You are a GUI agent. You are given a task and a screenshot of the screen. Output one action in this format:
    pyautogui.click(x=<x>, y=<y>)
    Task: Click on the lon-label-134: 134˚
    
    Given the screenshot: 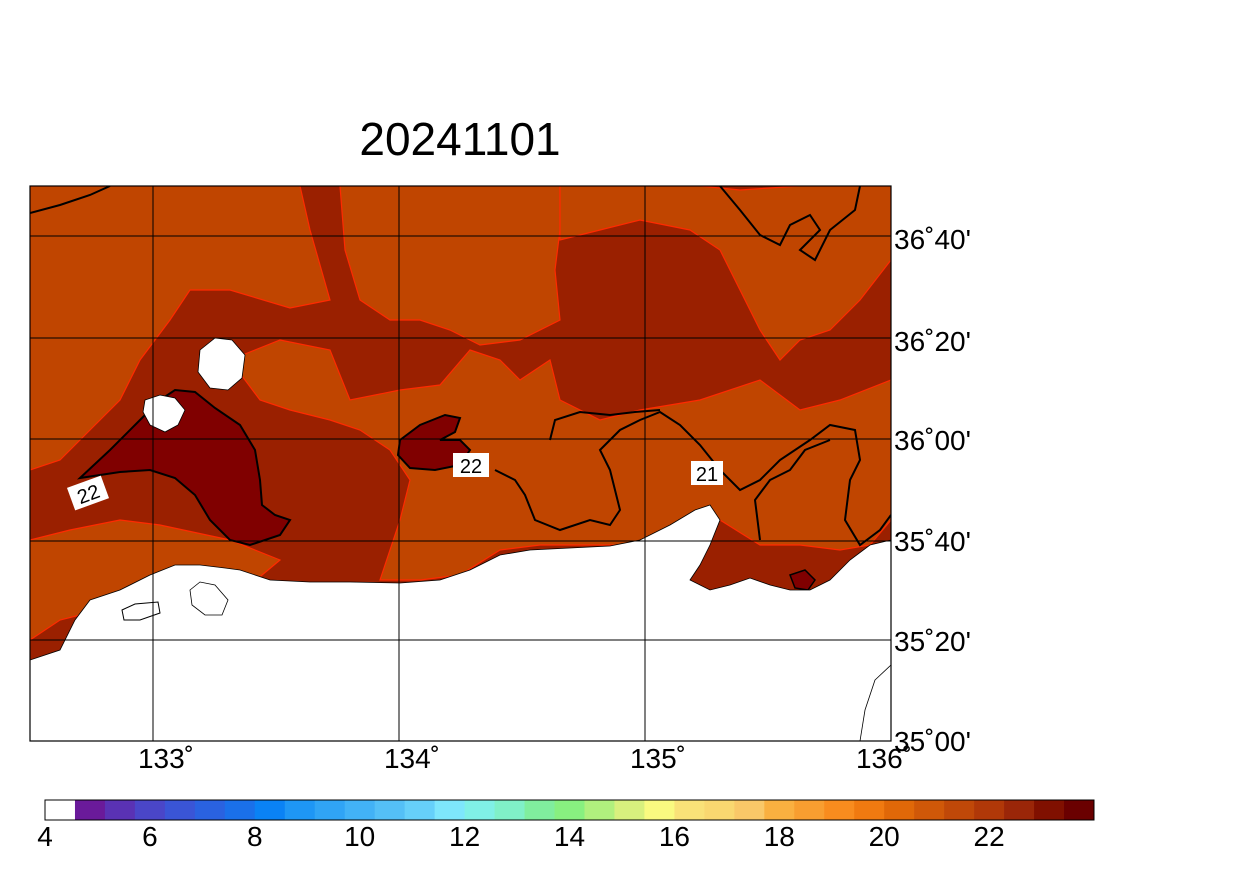 What is the action you would take?
    pyautogui.click(x=412, y=758)
    